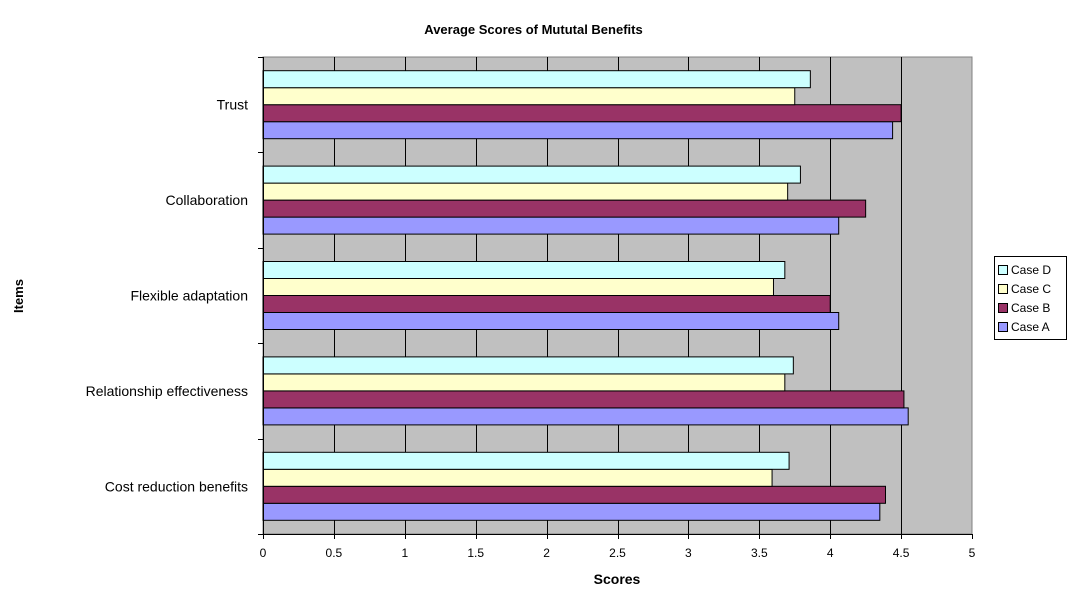 The height and width of the screenshot is (589, 1067). I want to click on chart-title: Average Scores of Mututal Benefits, so click(533, 29).